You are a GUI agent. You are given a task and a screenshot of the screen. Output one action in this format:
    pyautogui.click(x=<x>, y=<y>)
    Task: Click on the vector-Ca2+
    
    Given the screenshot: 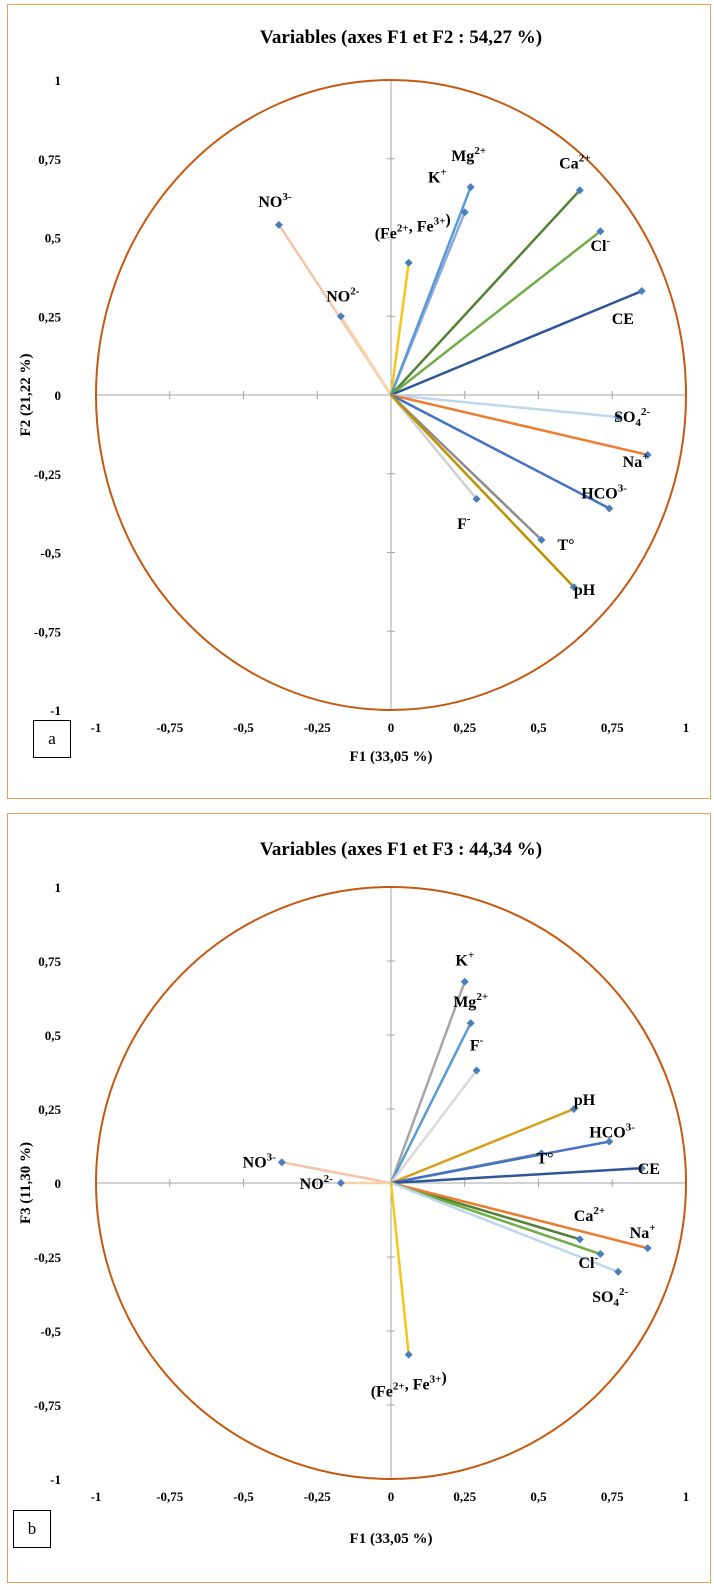 What is the action you would take?
    pyautogui.click(x=485, y=292)
    